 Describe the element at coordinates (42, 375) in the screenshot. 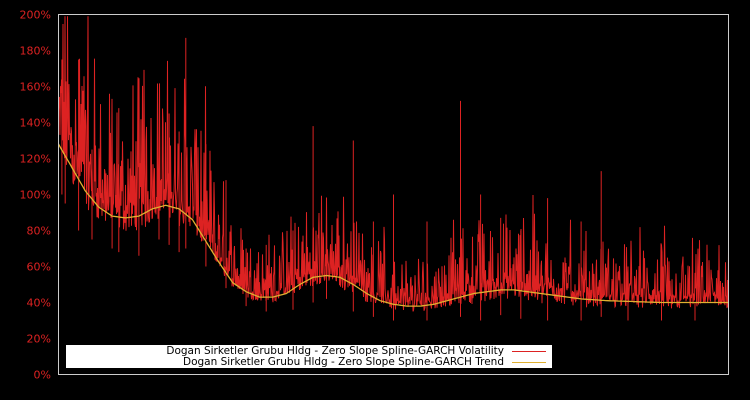

I see `y-tick-label: 0%` at that location.